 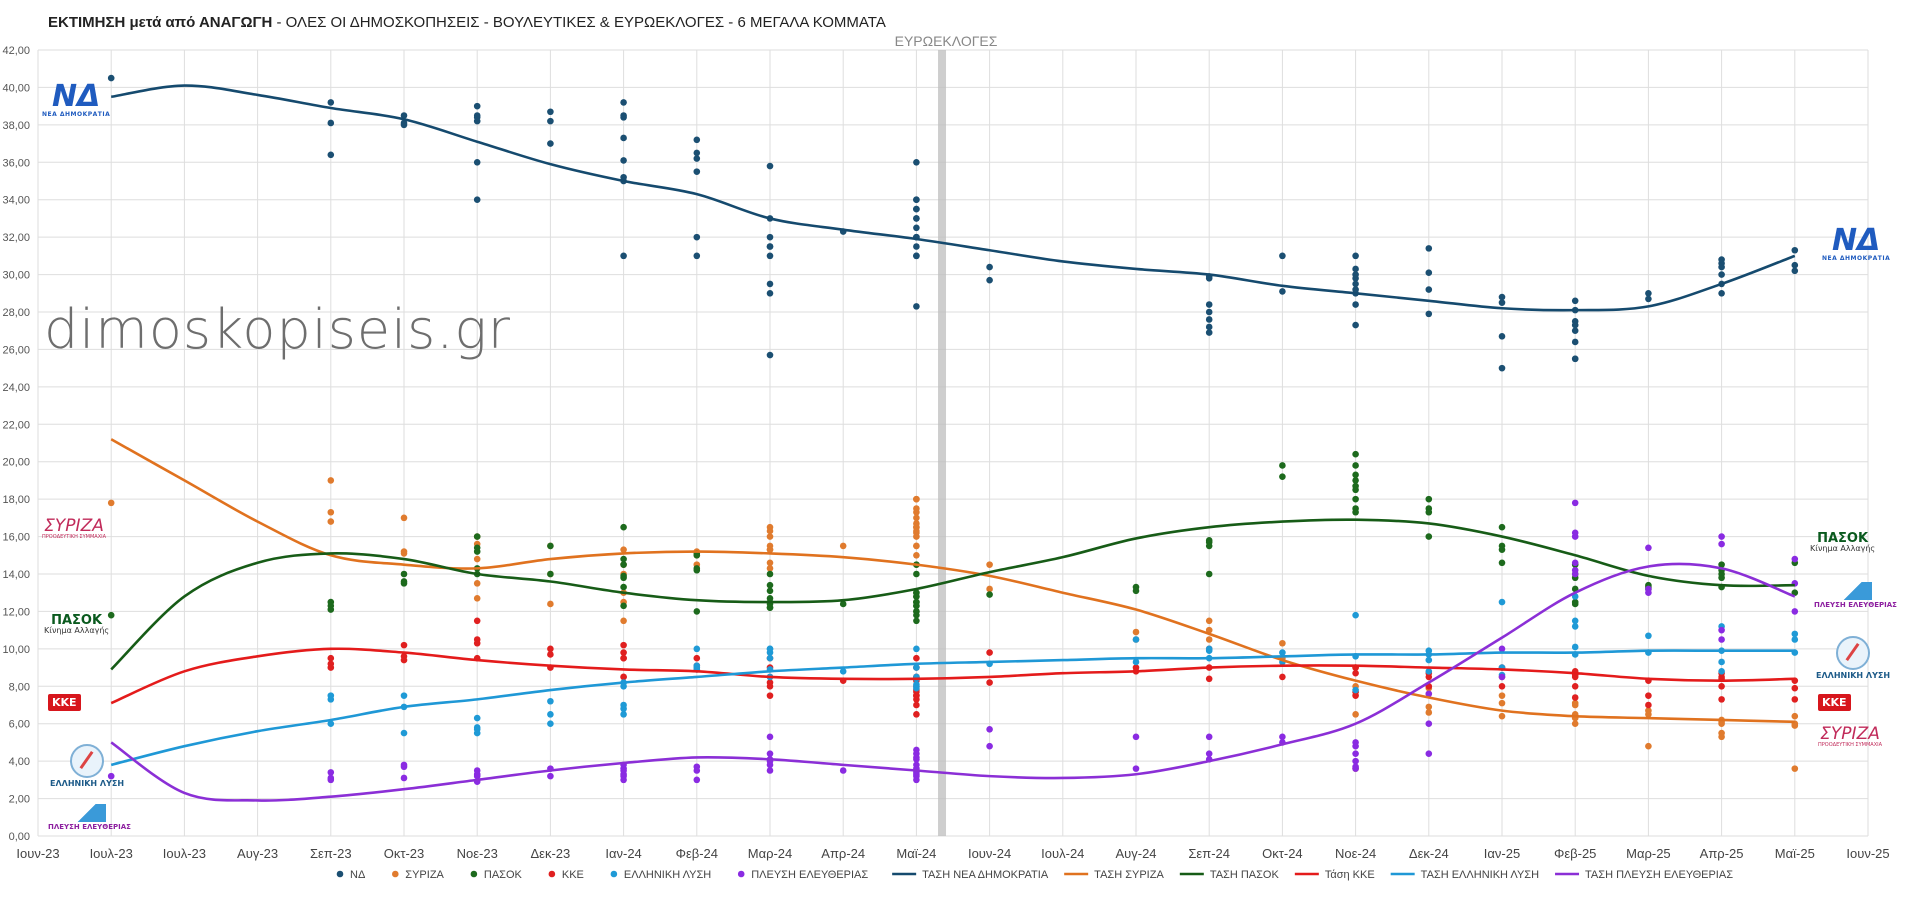 What do you see at coordinates (952, 594) in the screenshot?
I see `line-trend_pasok` at bounding box center [952, 594].